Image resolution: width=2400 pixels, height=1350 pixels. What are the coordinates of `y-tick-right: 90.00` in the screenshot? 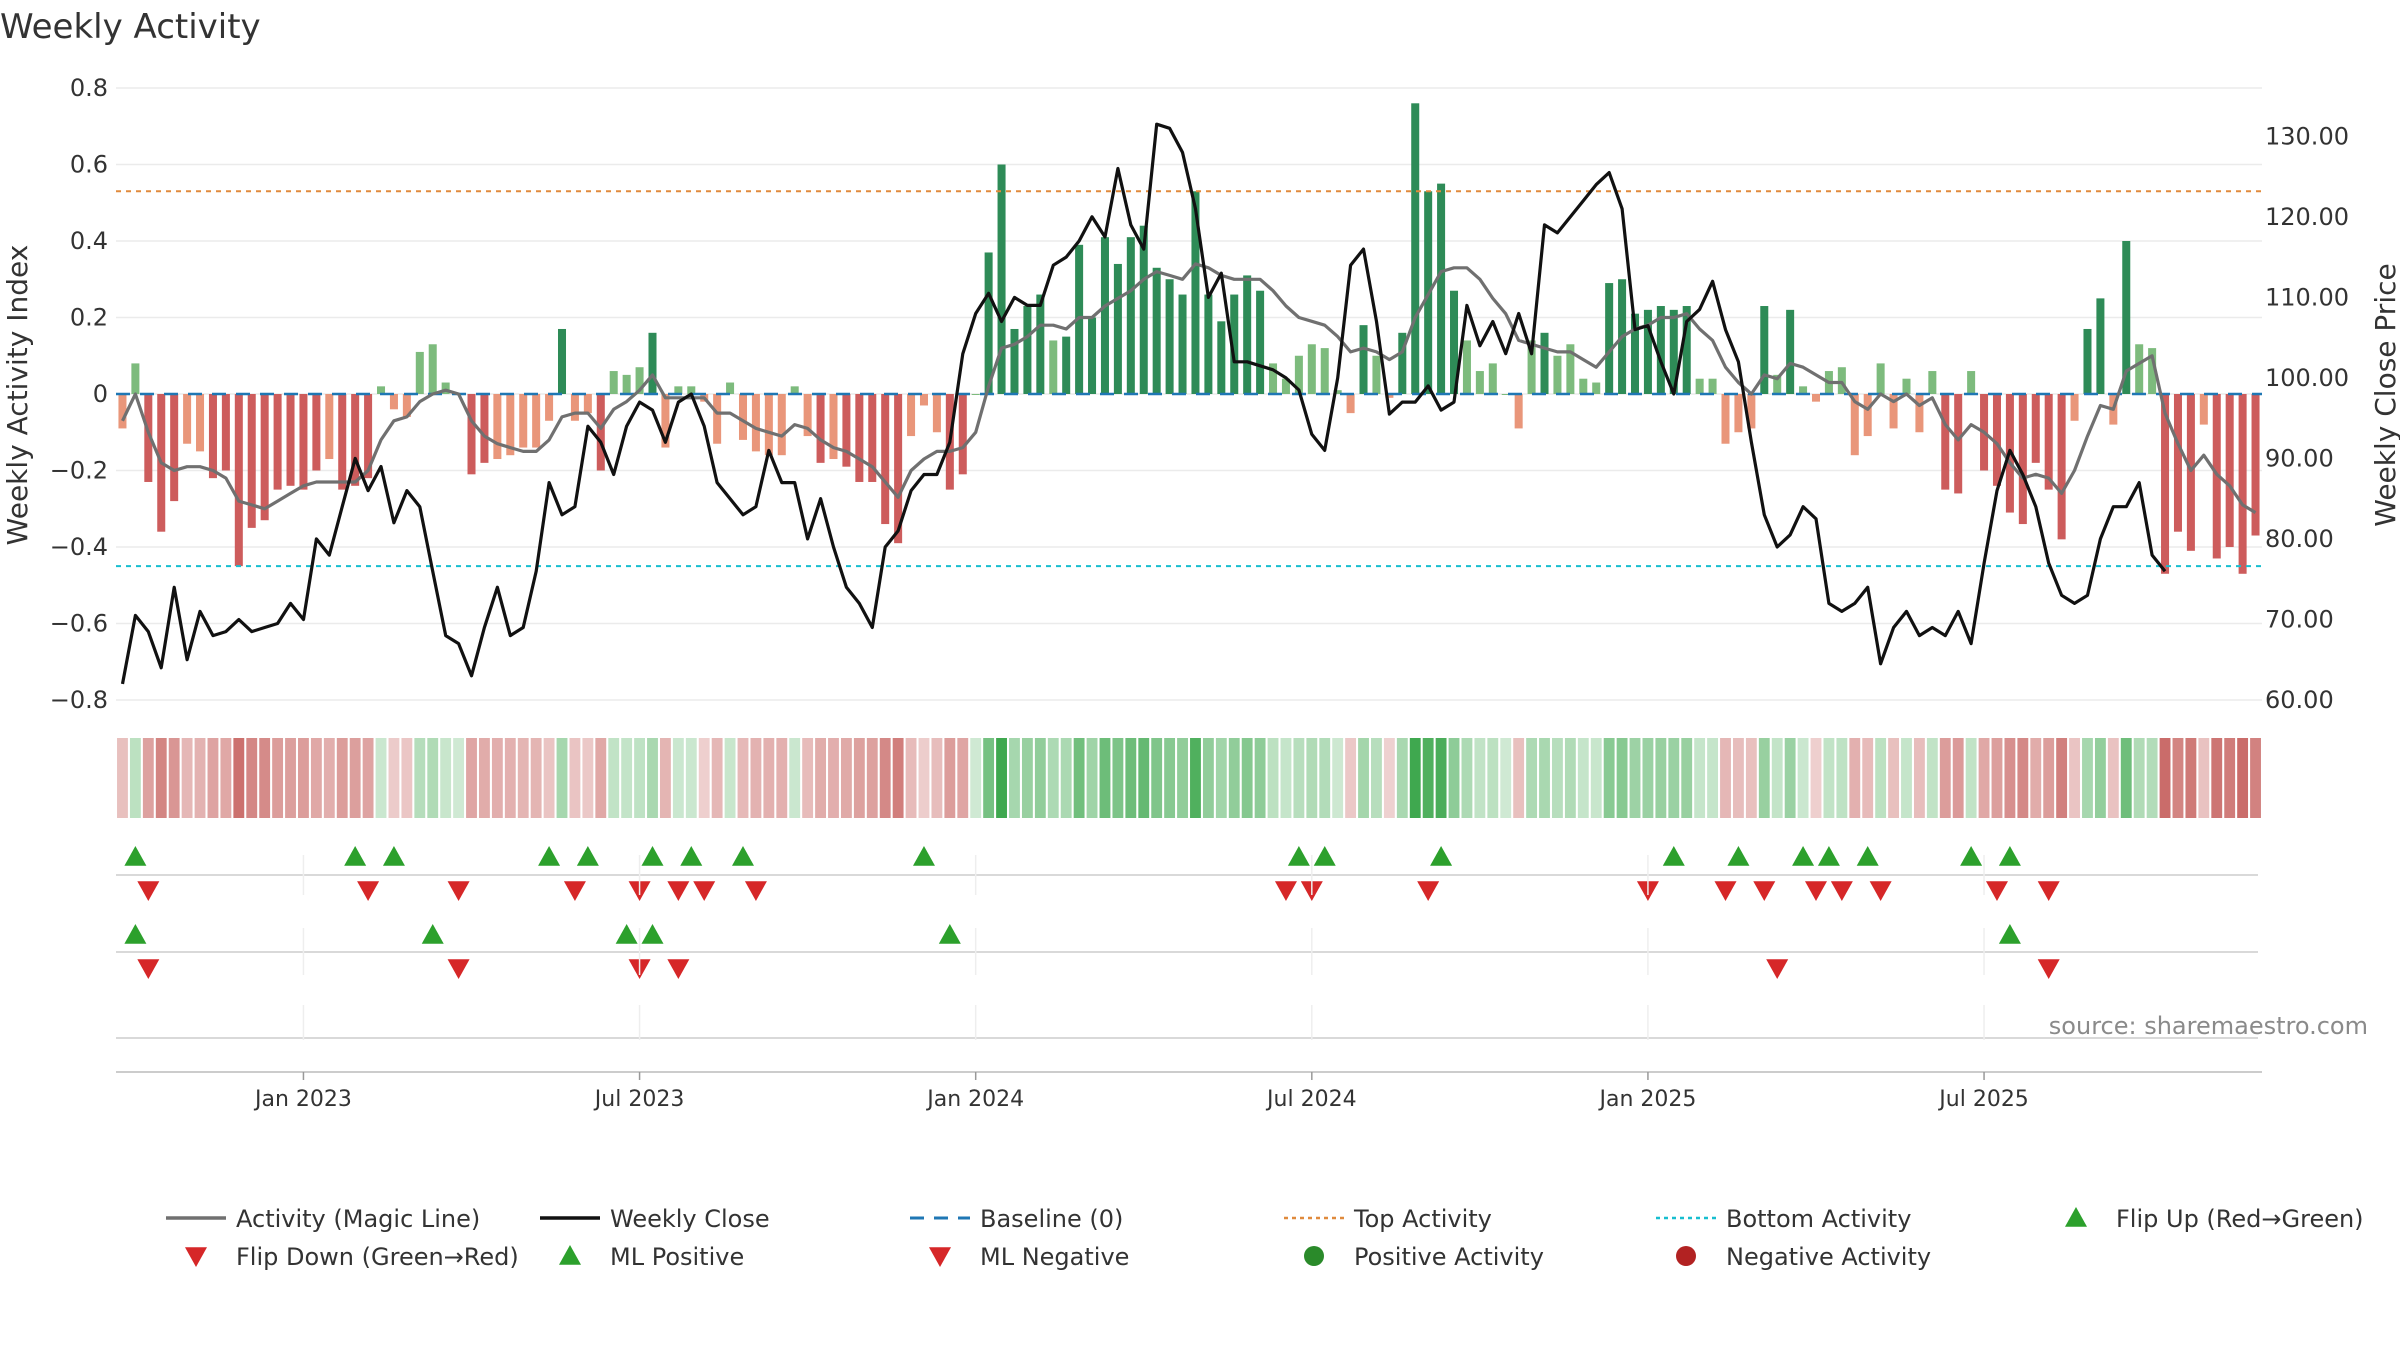 It's located at (2299, 458).